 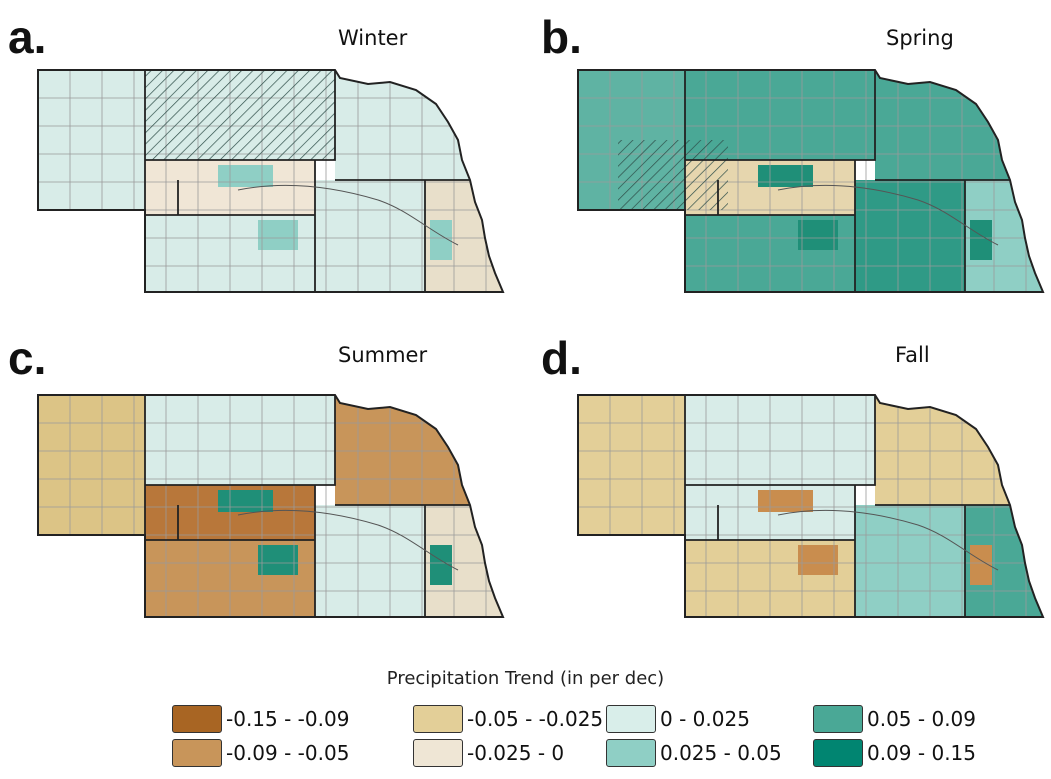 What do you see at coordinates (373, 38) in the screenshot?
I see `panel-title: Winter` at bounding box center [373, 38].